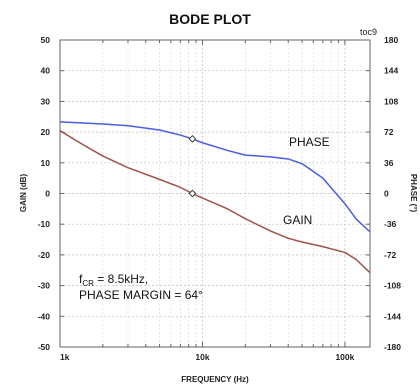 This screenshot has height=386, width=420. What do you see at coordinates (368, 32) in the screenshot?
I see `figure-tag: toc9` at bounding box center [368, 32].